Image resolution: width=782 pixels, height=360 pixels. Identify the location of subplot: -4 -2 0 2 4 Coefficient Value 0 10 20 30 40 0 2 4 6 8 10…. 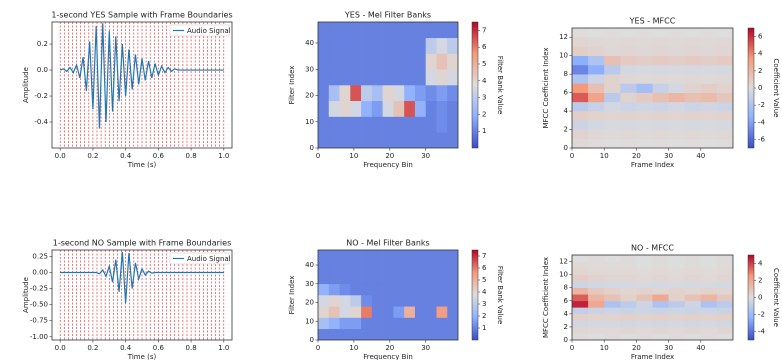
(661, 302).